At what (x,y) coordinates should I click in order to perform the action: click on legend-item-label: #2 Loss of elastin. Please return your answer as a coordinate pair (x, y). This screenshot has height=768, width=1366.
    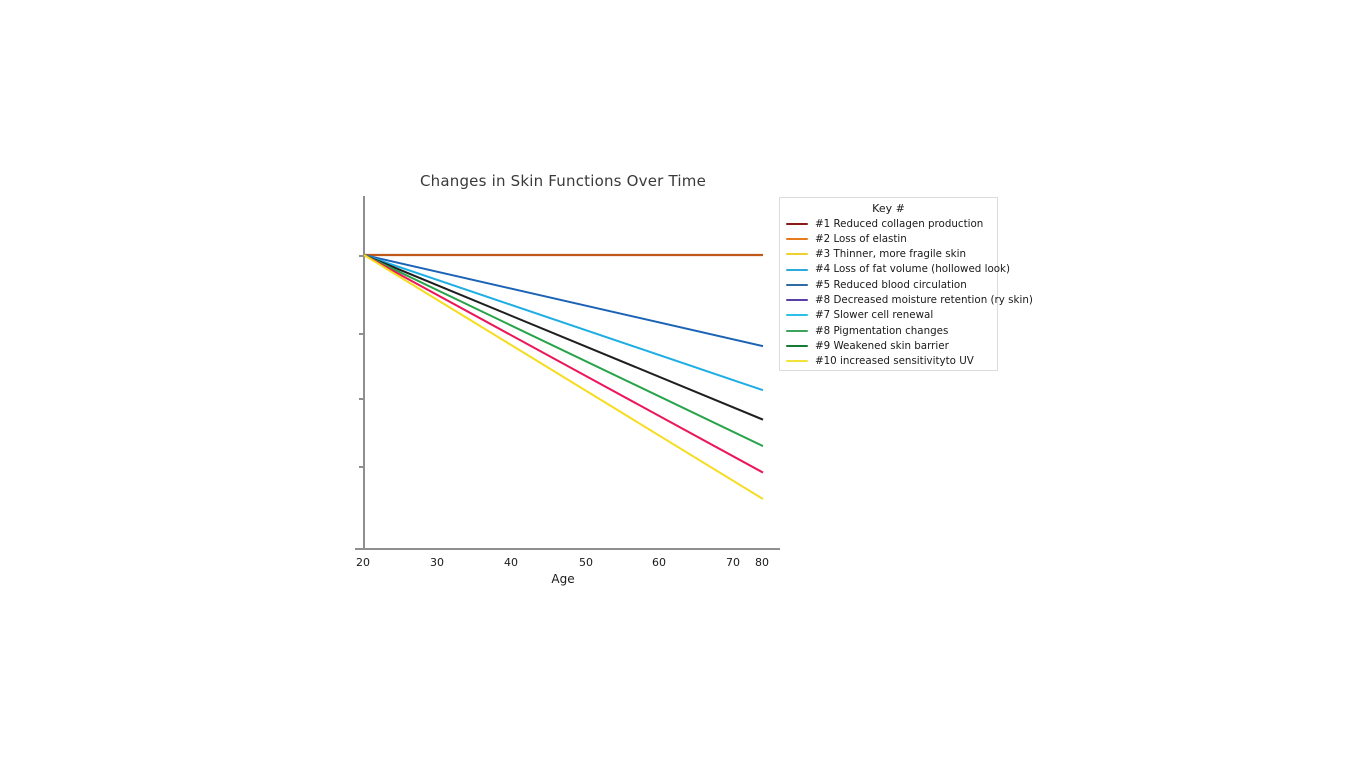
    Looking at the image, I should click on (861, 238).